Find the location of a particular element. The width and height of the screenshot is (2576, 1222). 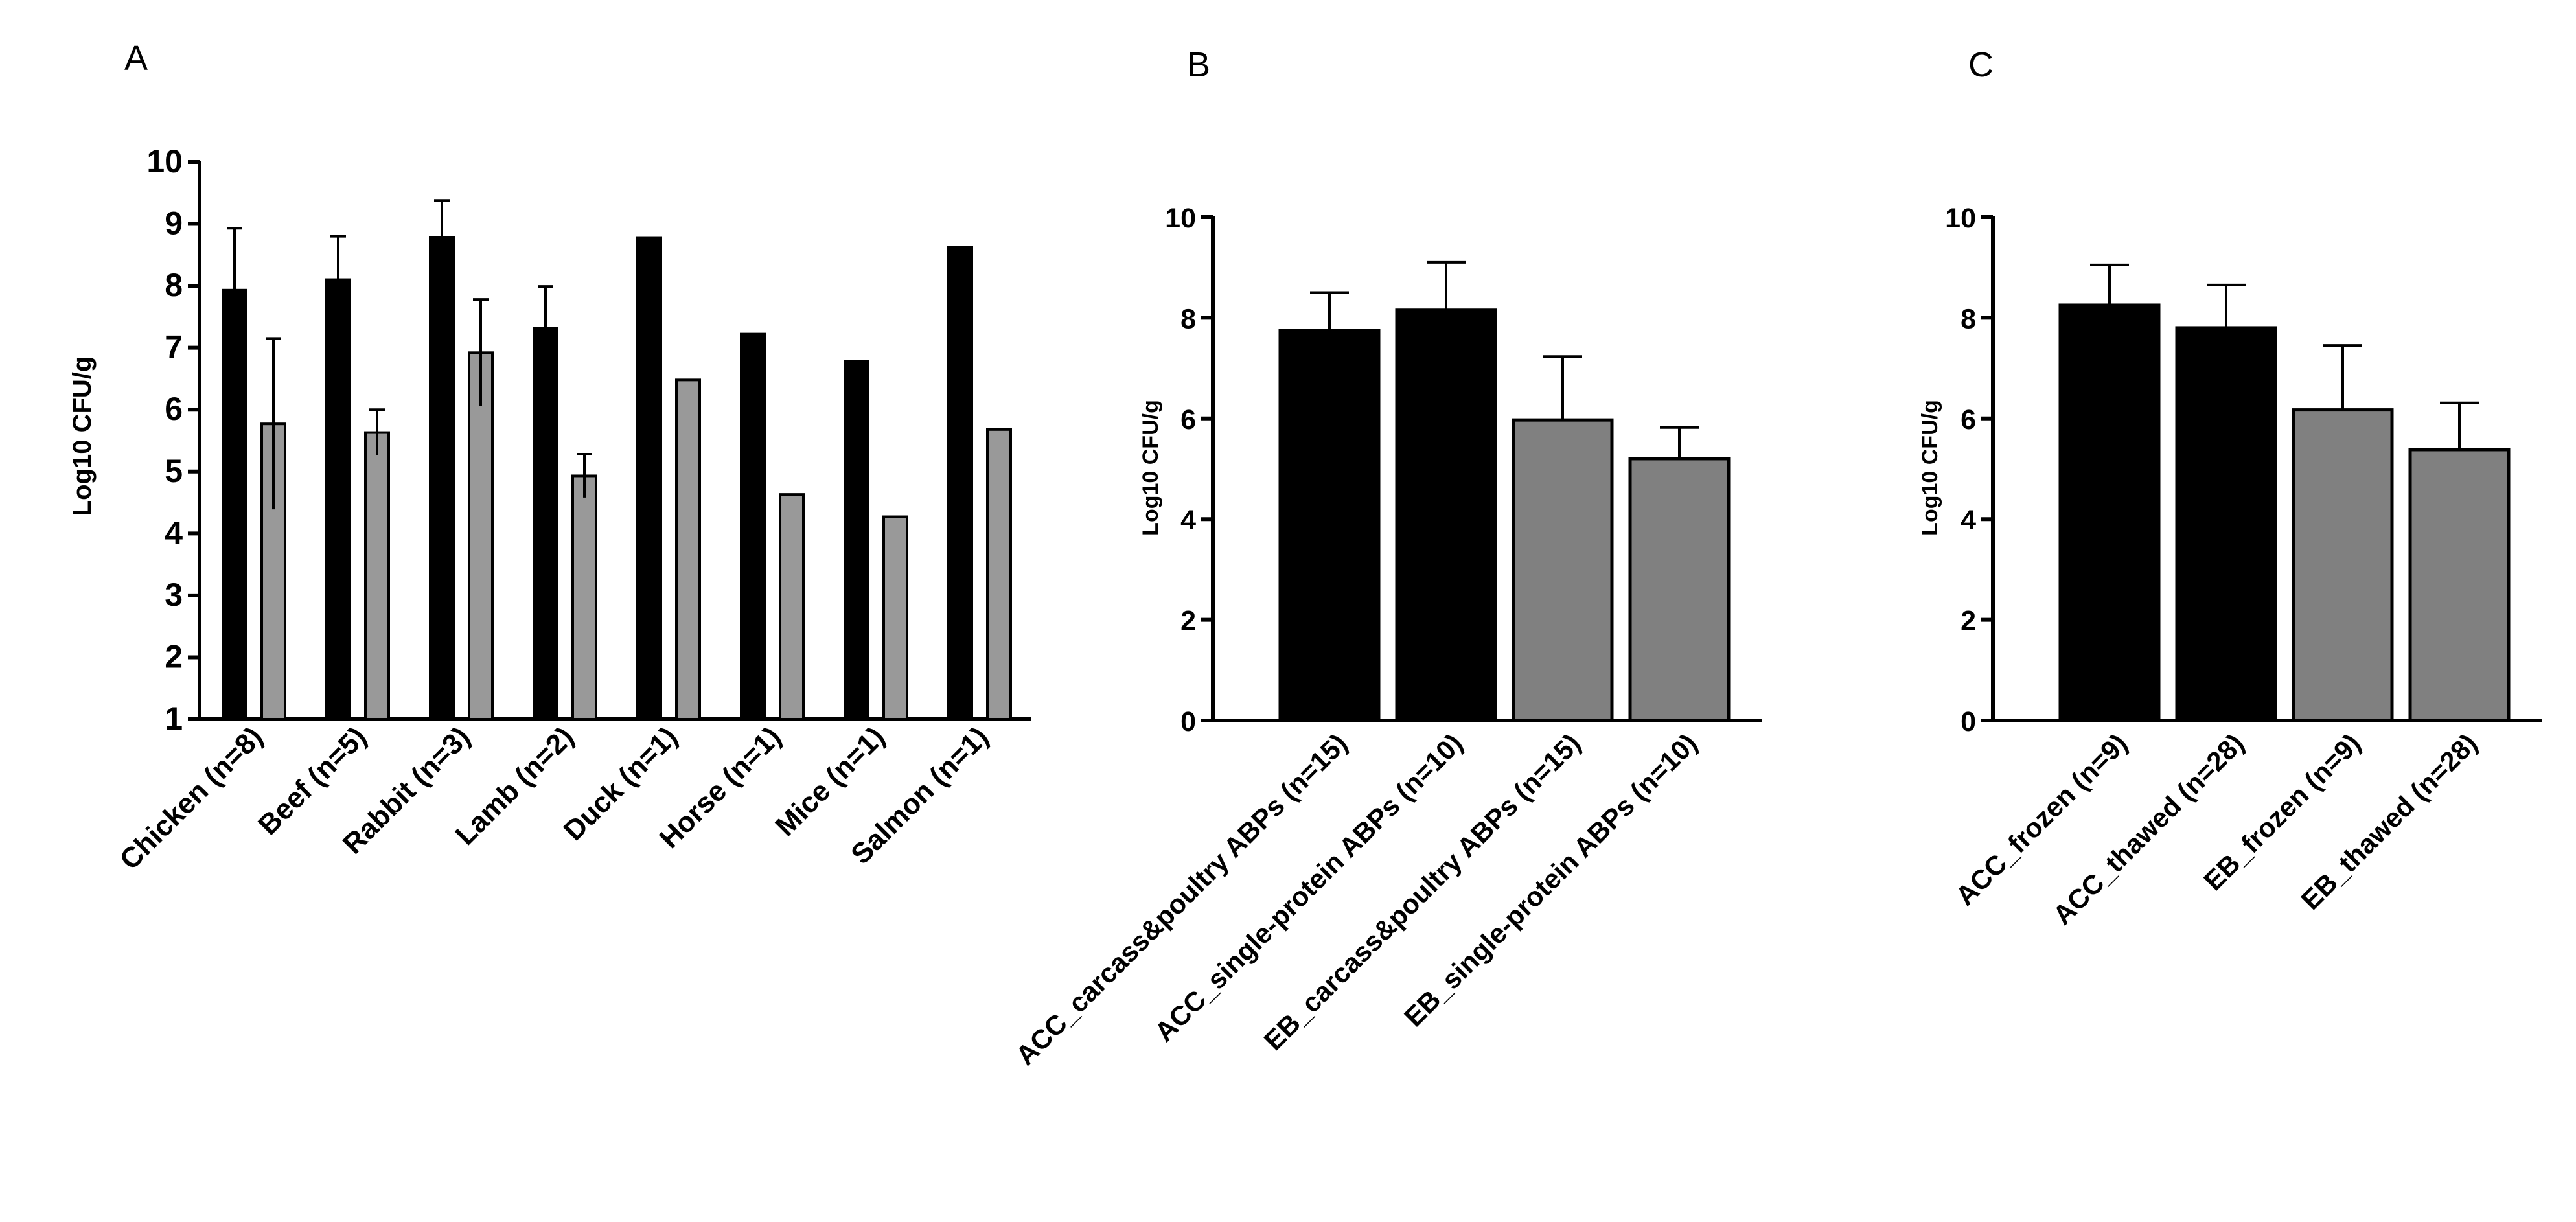

panel-a-y-tick-label: 4 is located at coordinates (174, 532).